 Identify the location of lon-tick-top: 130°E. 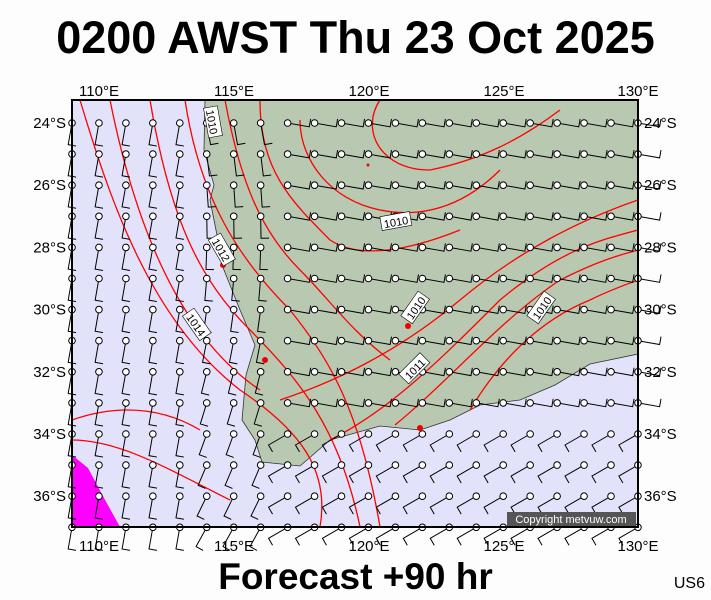
(637, 91).